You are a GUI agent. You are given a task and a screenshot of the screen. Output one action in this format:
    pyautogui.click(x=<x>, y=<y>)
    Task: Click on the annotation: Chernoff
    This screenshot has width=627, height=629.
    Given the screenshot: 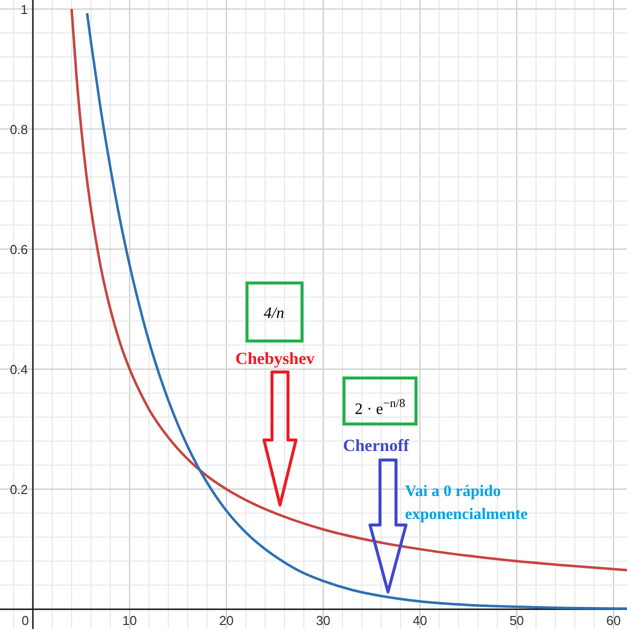 What is the action you would take?
    pyautogui.click(x=376, y=445)
    